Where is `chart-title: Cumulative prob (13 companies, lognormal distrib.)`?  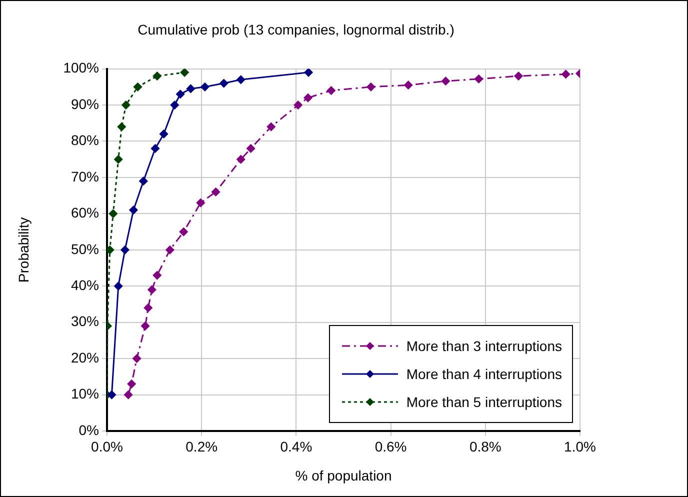
chart-title: Cumulative prob (13 companies, lognormal distrib.) is located at coordinates (296, 29).